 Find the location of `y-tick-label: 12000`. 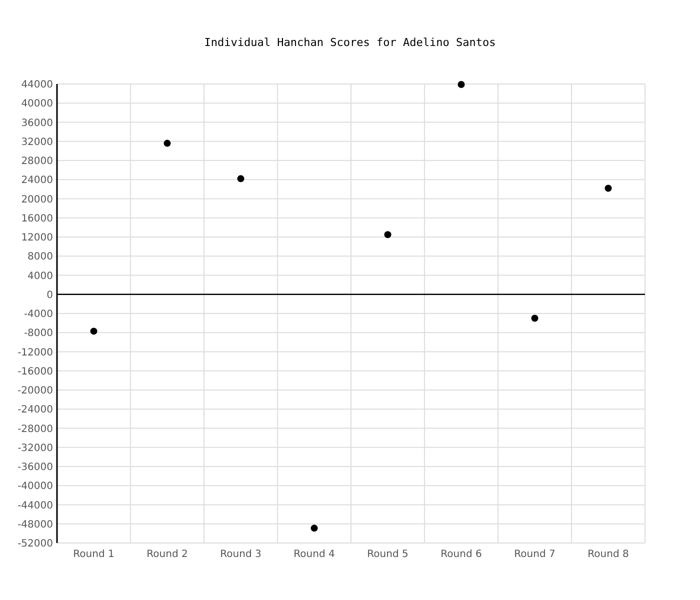

y-tick-label: 12000 is located at coordinates (37, 238).